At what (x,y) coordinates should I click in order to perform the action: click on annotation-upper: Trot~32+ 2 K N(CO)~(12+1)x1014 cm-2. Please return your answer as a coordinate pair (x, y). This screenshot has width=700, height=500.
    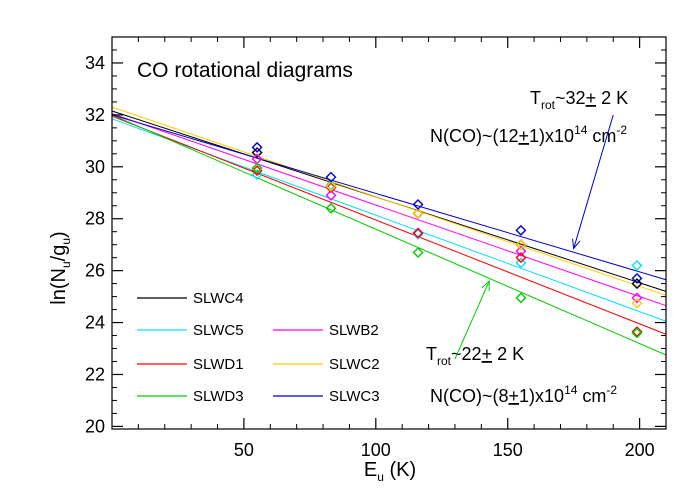
    Looking at the image, I should click on (529, 117).